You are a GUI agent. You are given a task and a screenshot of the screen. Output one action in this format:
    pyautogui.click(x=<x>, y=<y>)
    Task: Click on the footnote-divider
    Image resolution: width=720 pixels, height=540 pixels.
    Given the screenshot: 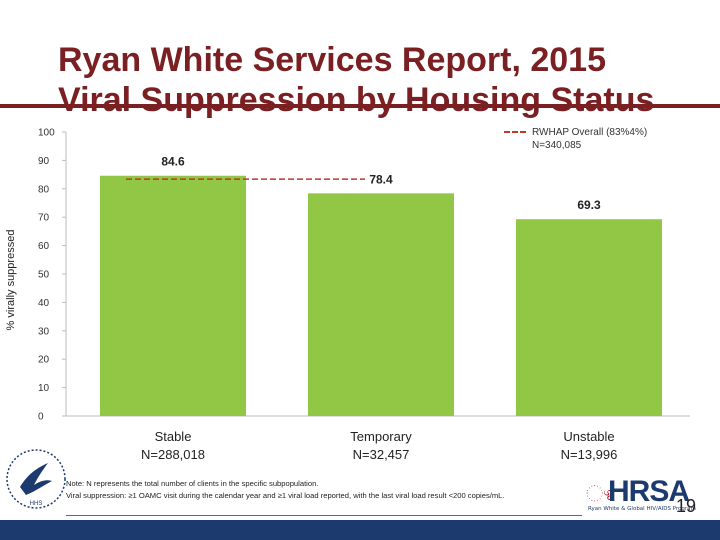 What is the action you would take?
    pyautogui.click(x=324, y=515)
    